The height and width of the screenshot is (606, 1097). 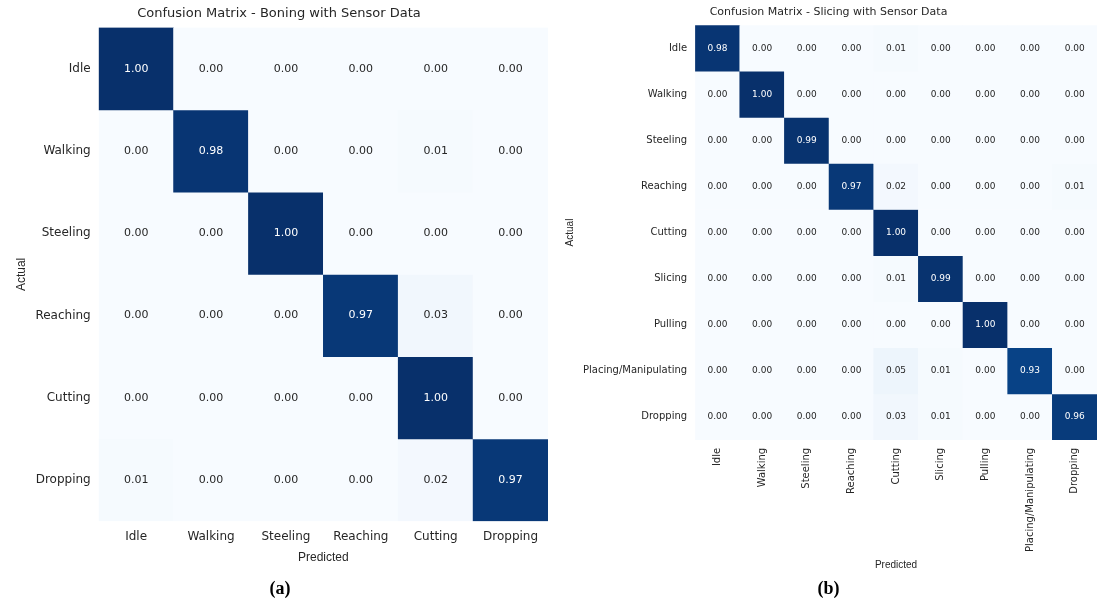 What do you see at coordinates (664, 416) in the screenshot?
I see `y-tick-label: Dropping` at bounding box center [664, 416].